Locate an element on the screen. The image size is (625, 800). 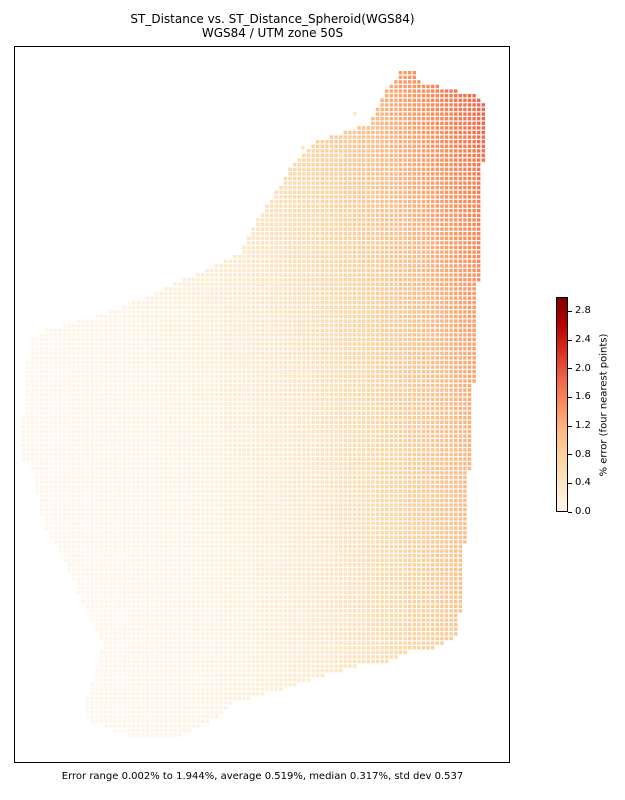
colorbar-tick-label: 1.2 is located at coordinates (583, 425).